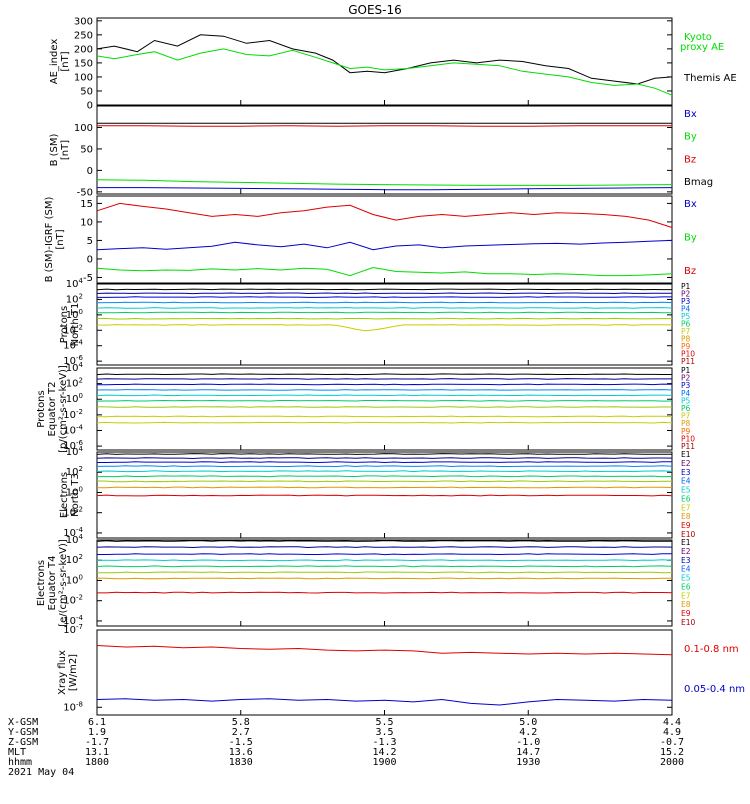 The height and width of the screenshot is (804, 750). Describe the element at coordinates (672, 762) in the screenshot. I see `ephemeris-value: 2000` at that location.